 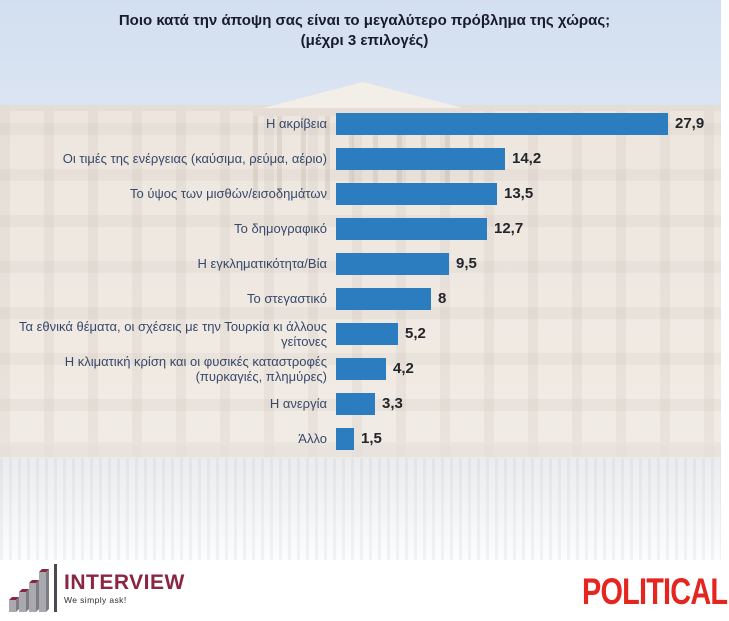 What do you see at coordinates (262, 263) in the screenshot?
I see `category-label: Η εγκληματικότητα/Βία` at bounding box center [262, 263].